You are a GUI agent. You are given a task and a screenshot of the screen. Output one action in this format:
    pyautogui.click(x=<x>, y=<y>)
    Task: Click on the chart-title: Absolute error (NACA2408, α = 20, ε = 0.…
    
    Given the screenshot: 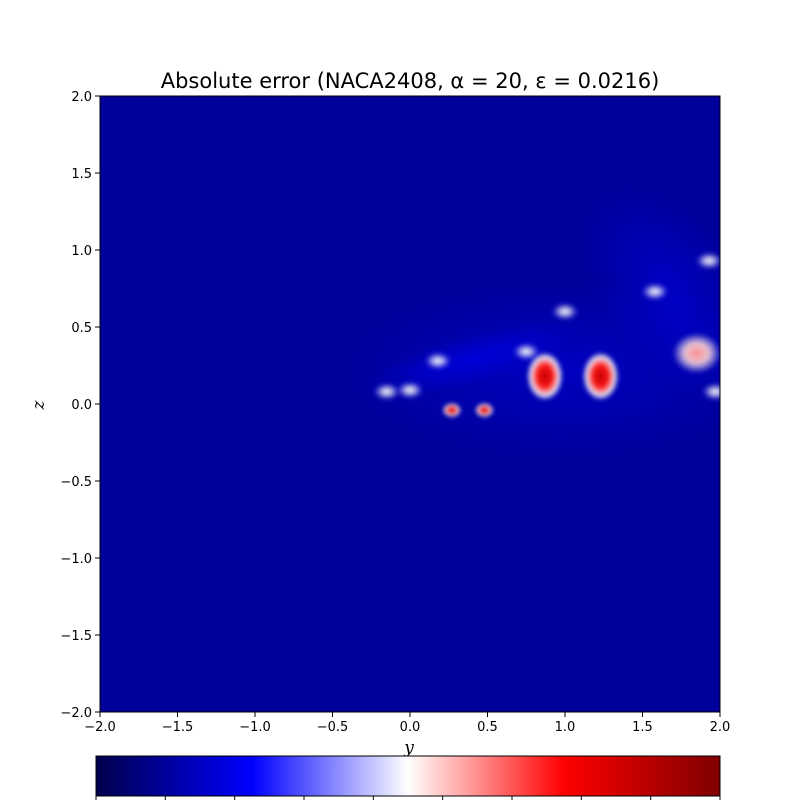 What is the action you would take?
    pyautogui.click(x=410, y=81)
    